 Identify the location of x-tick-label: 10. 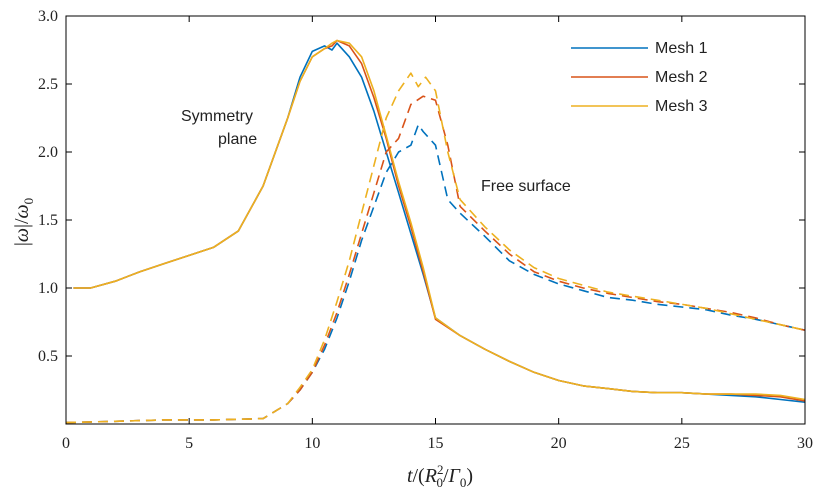
(312, 443).